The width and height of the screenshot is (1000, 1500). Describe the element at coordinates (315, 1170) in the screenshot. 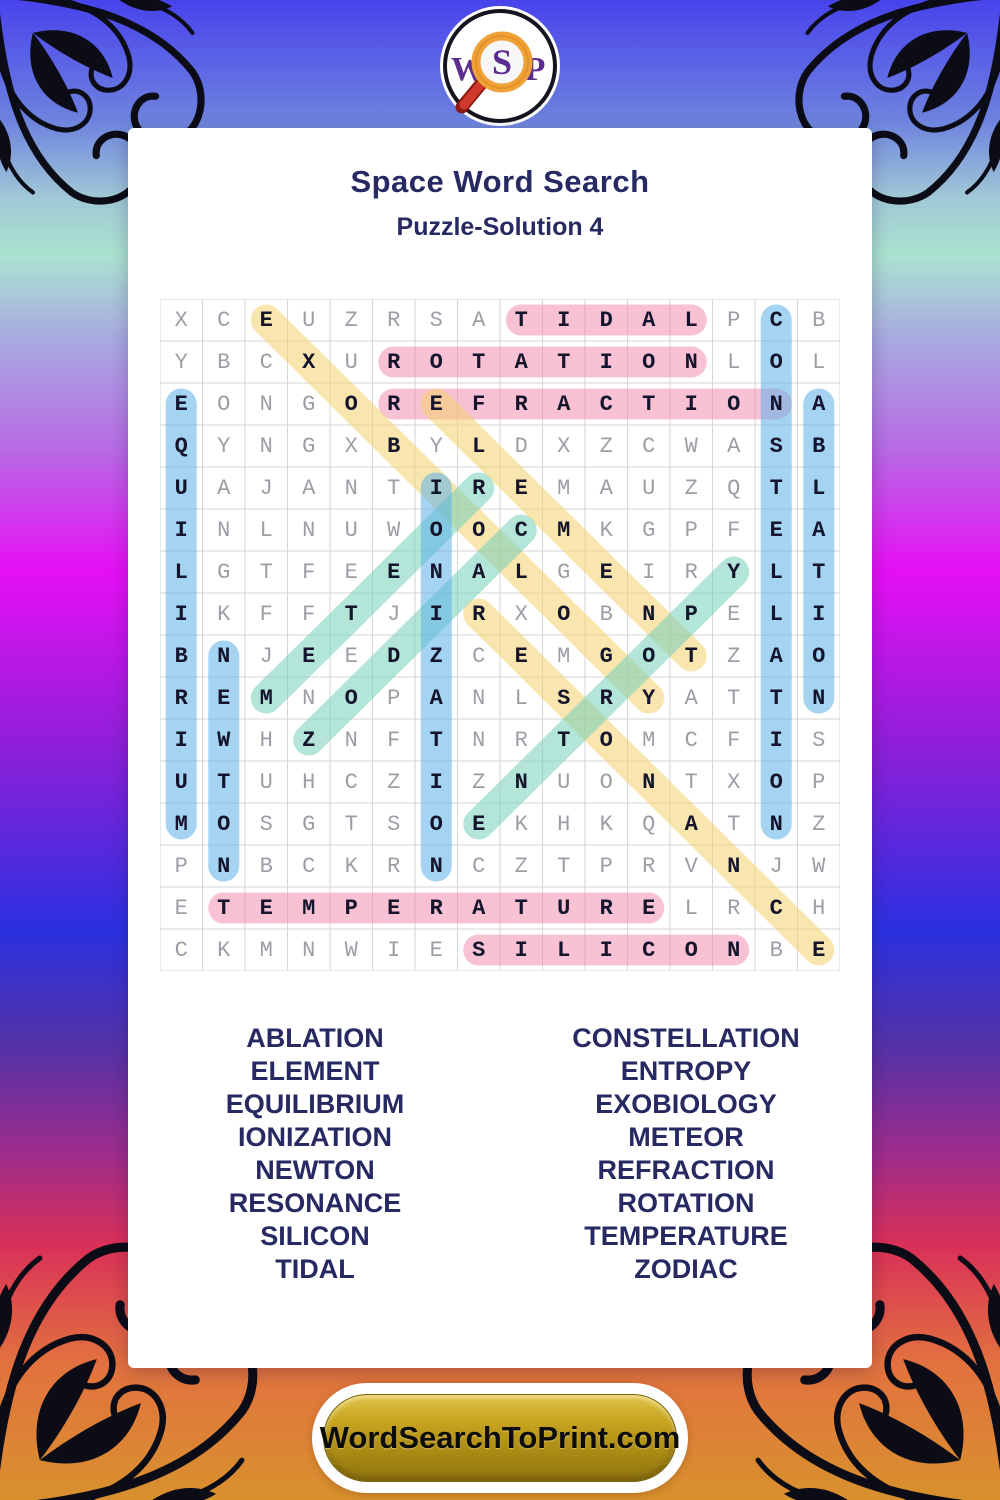

I see `word-list-item: NEWTON` at that location.